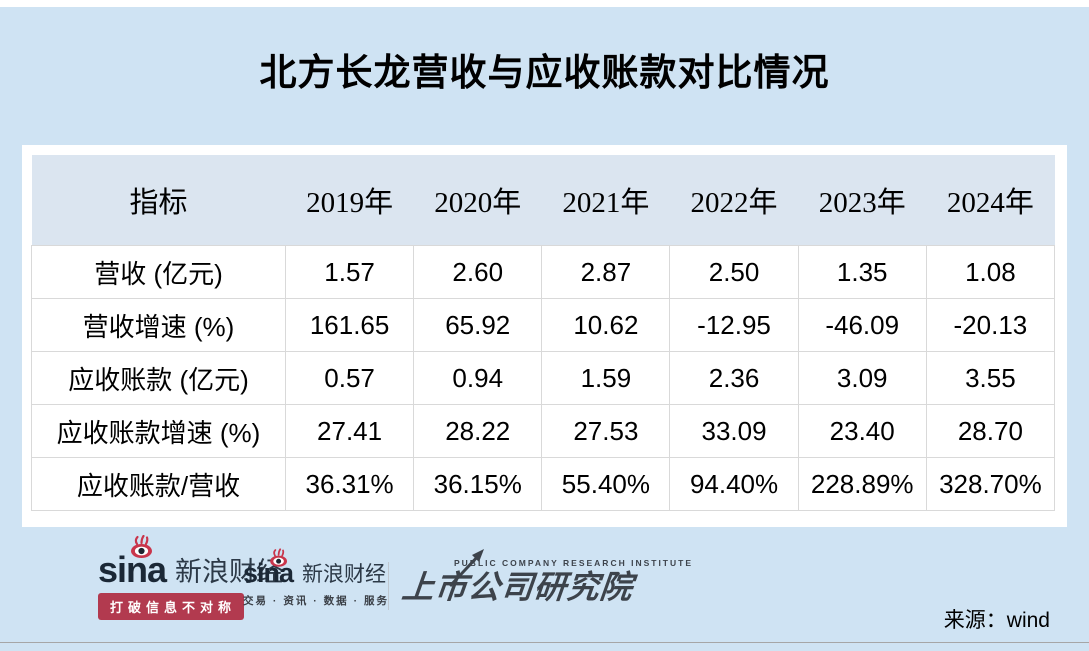 The image size is (1089, 651). I want to click on value-cell: 2.60, so click(478, 272).